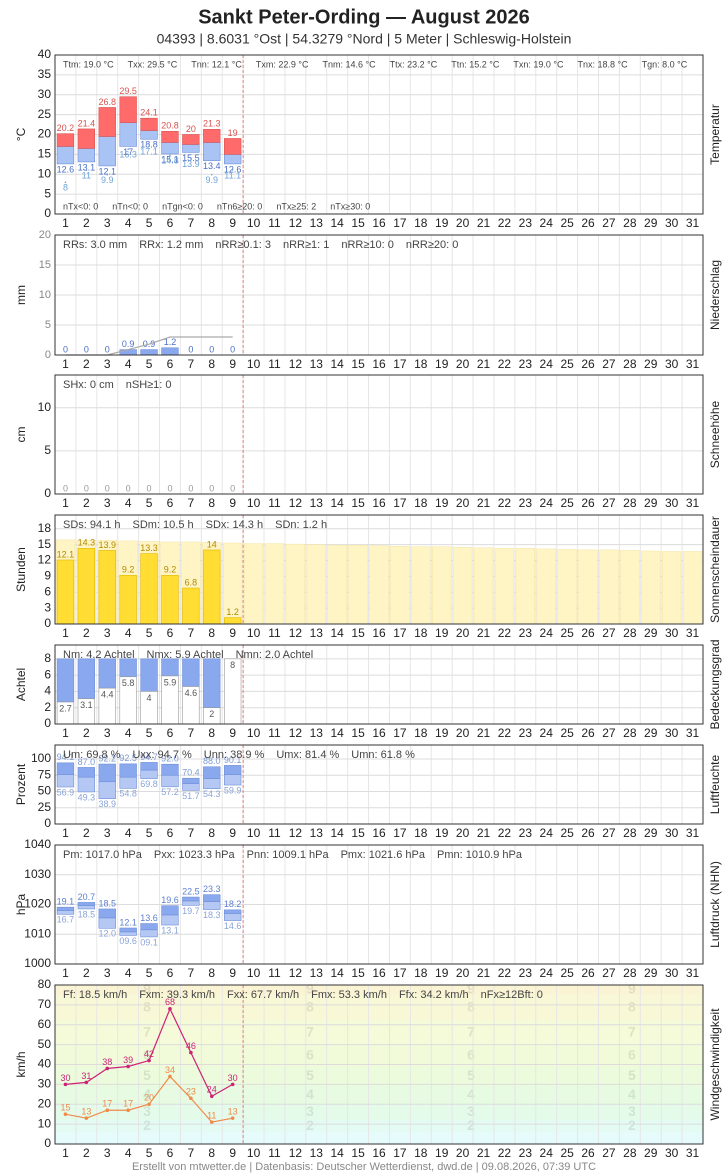  I want to click on stat: Txm: 22.9 °C, so click(282, 64).